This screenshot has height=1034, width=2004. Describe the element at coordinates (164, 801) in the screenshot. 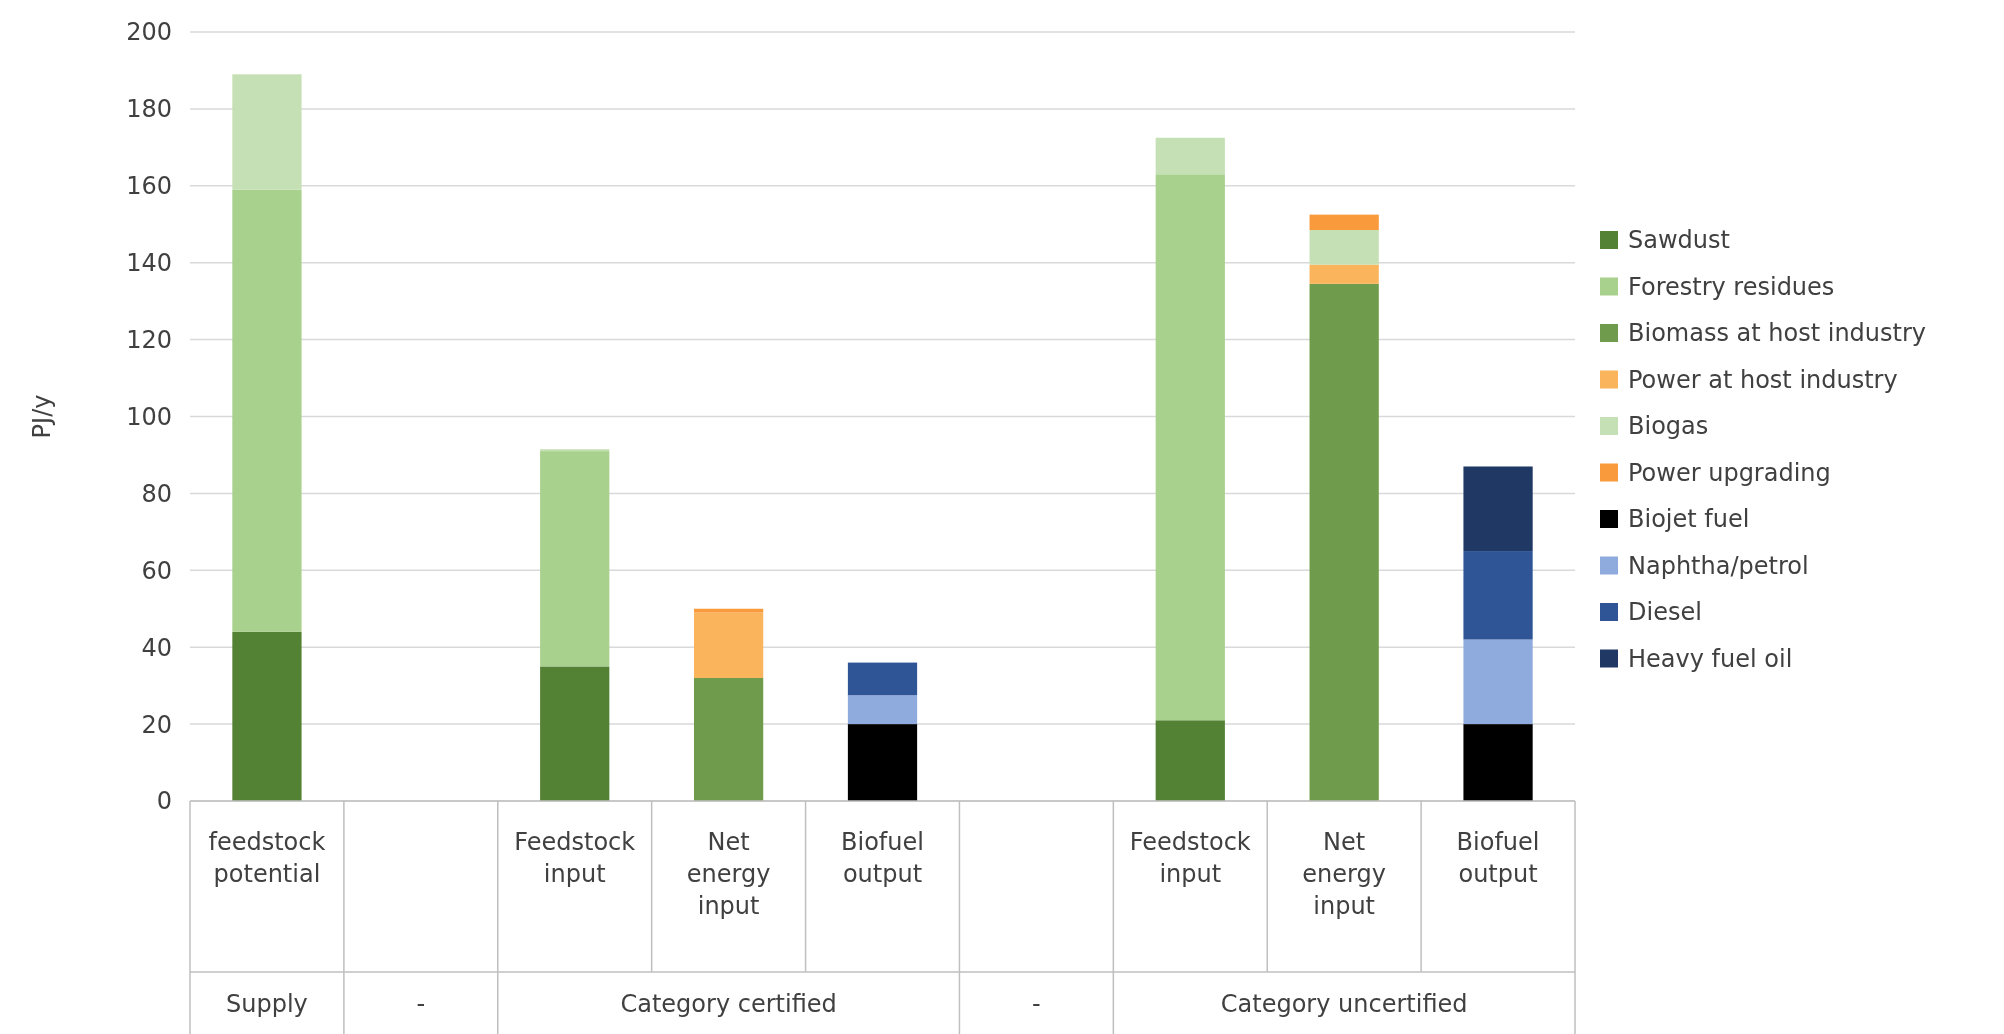

I see `y-tick-label: 0` at that location.